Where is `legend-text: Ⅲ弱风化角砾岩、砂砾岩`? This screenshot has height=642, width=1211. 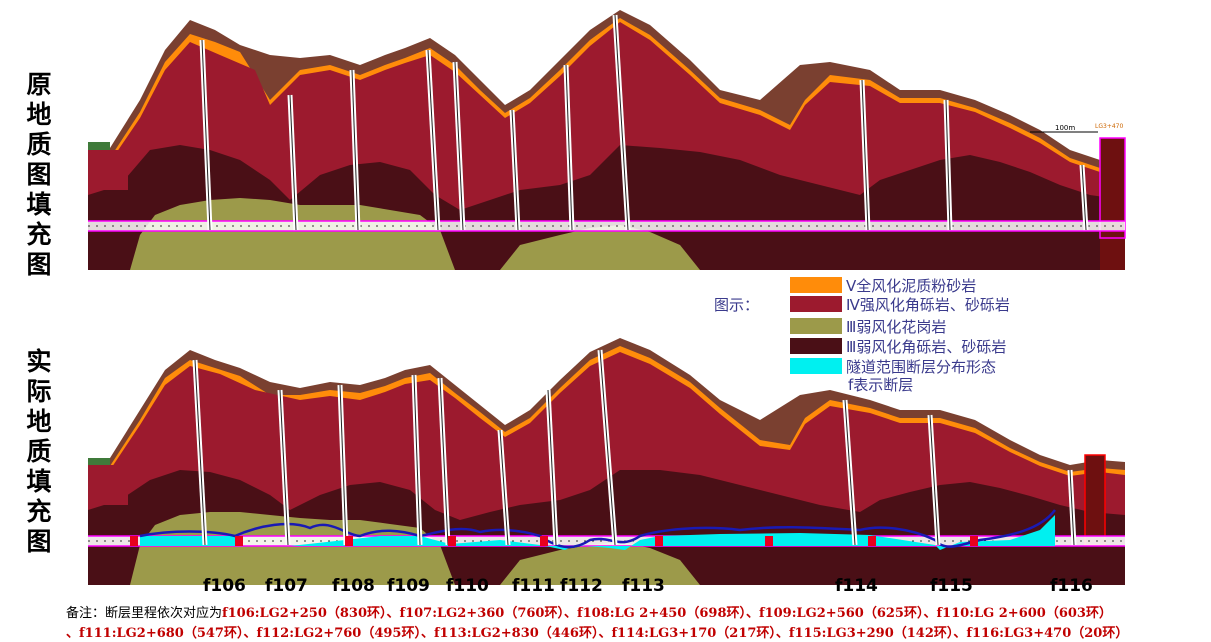 legend-text: Ⅲ弱风化角砾岩、砂砾岩 is located at coordinates (926, 346).